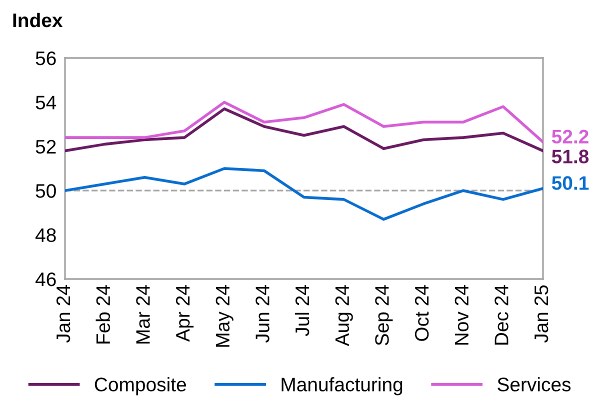 The width and height of the screenshot is (601, 405). I want to click on x-tick-label: Oct 24, so click(421, 313).